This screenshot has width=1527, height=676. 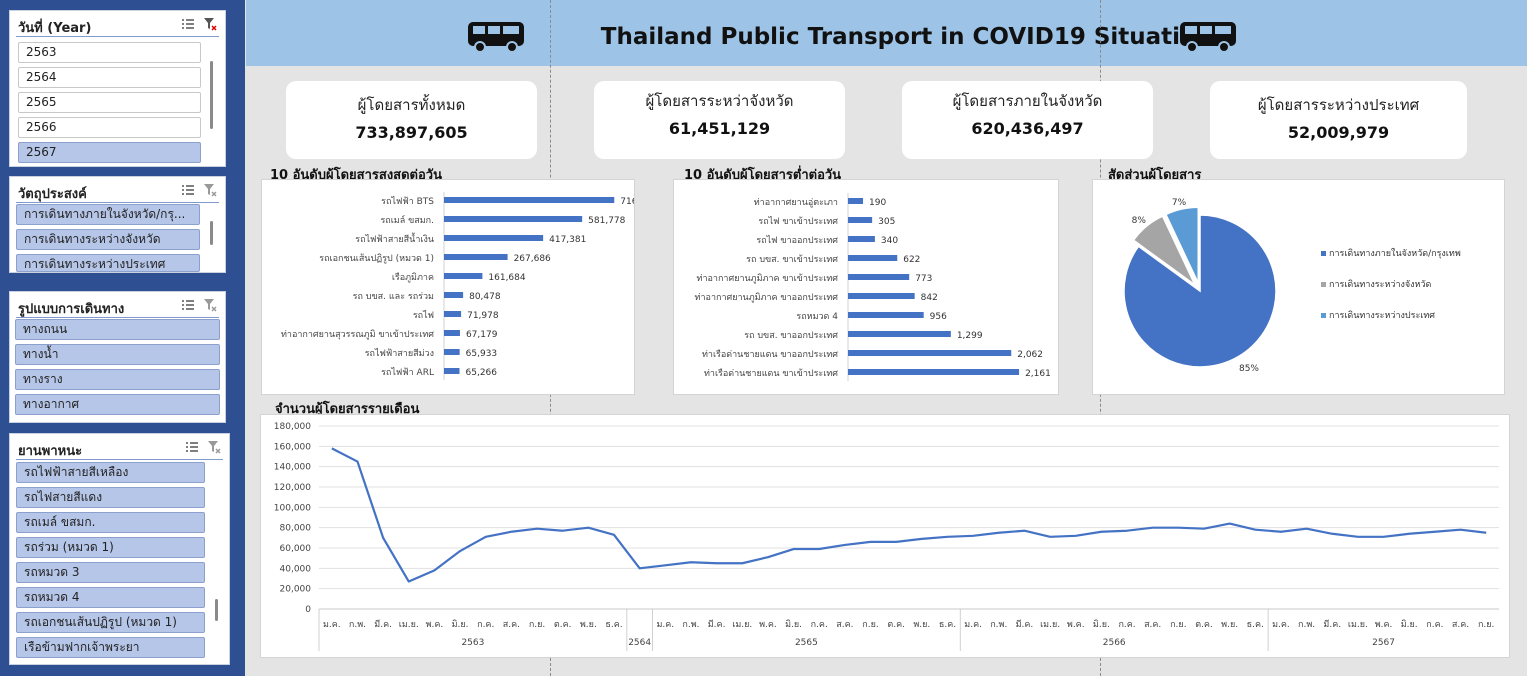 What do you see at coordinates (117, 329) in the screenshot?
I see `slicer-item: ทางถนน` at bounding box center [117, 329].